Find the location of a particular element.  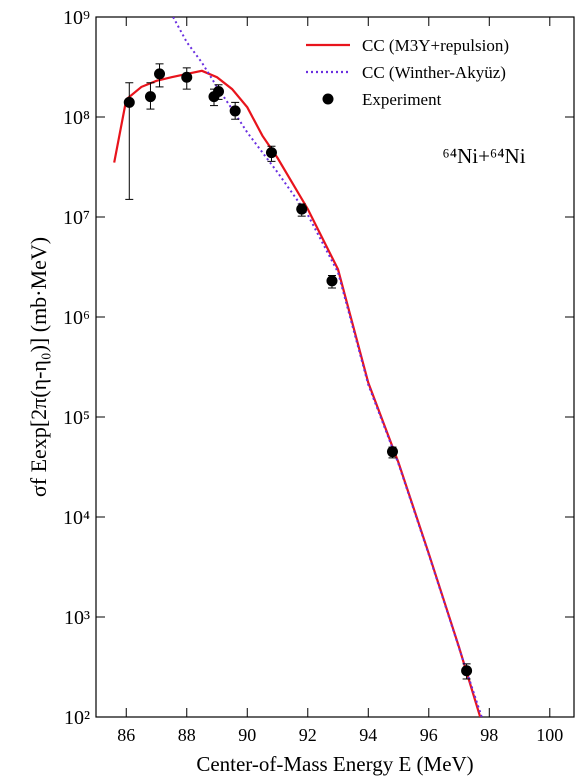

x-tick-label: 94 is located at coordinates (368, 735).